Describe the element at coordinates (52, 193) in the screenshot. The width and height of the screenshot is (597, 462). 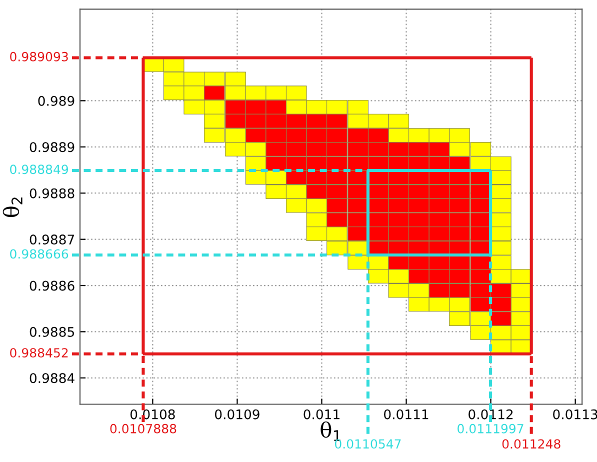
I see `y-tick-label: 0.9888` at that location.